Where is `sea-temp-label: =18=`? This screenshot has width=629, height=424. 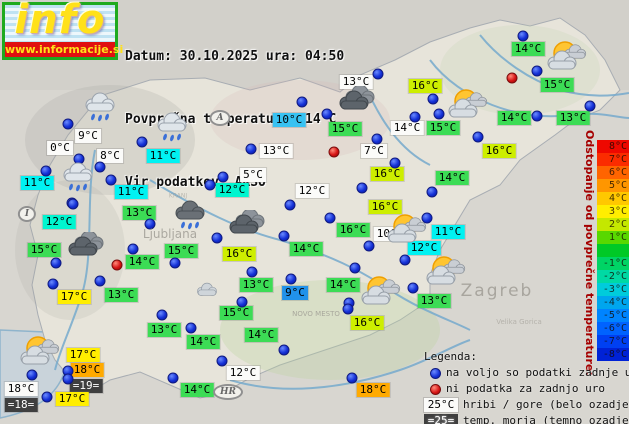 sea-temp-label: =18= is located at coordinates (21, 405).